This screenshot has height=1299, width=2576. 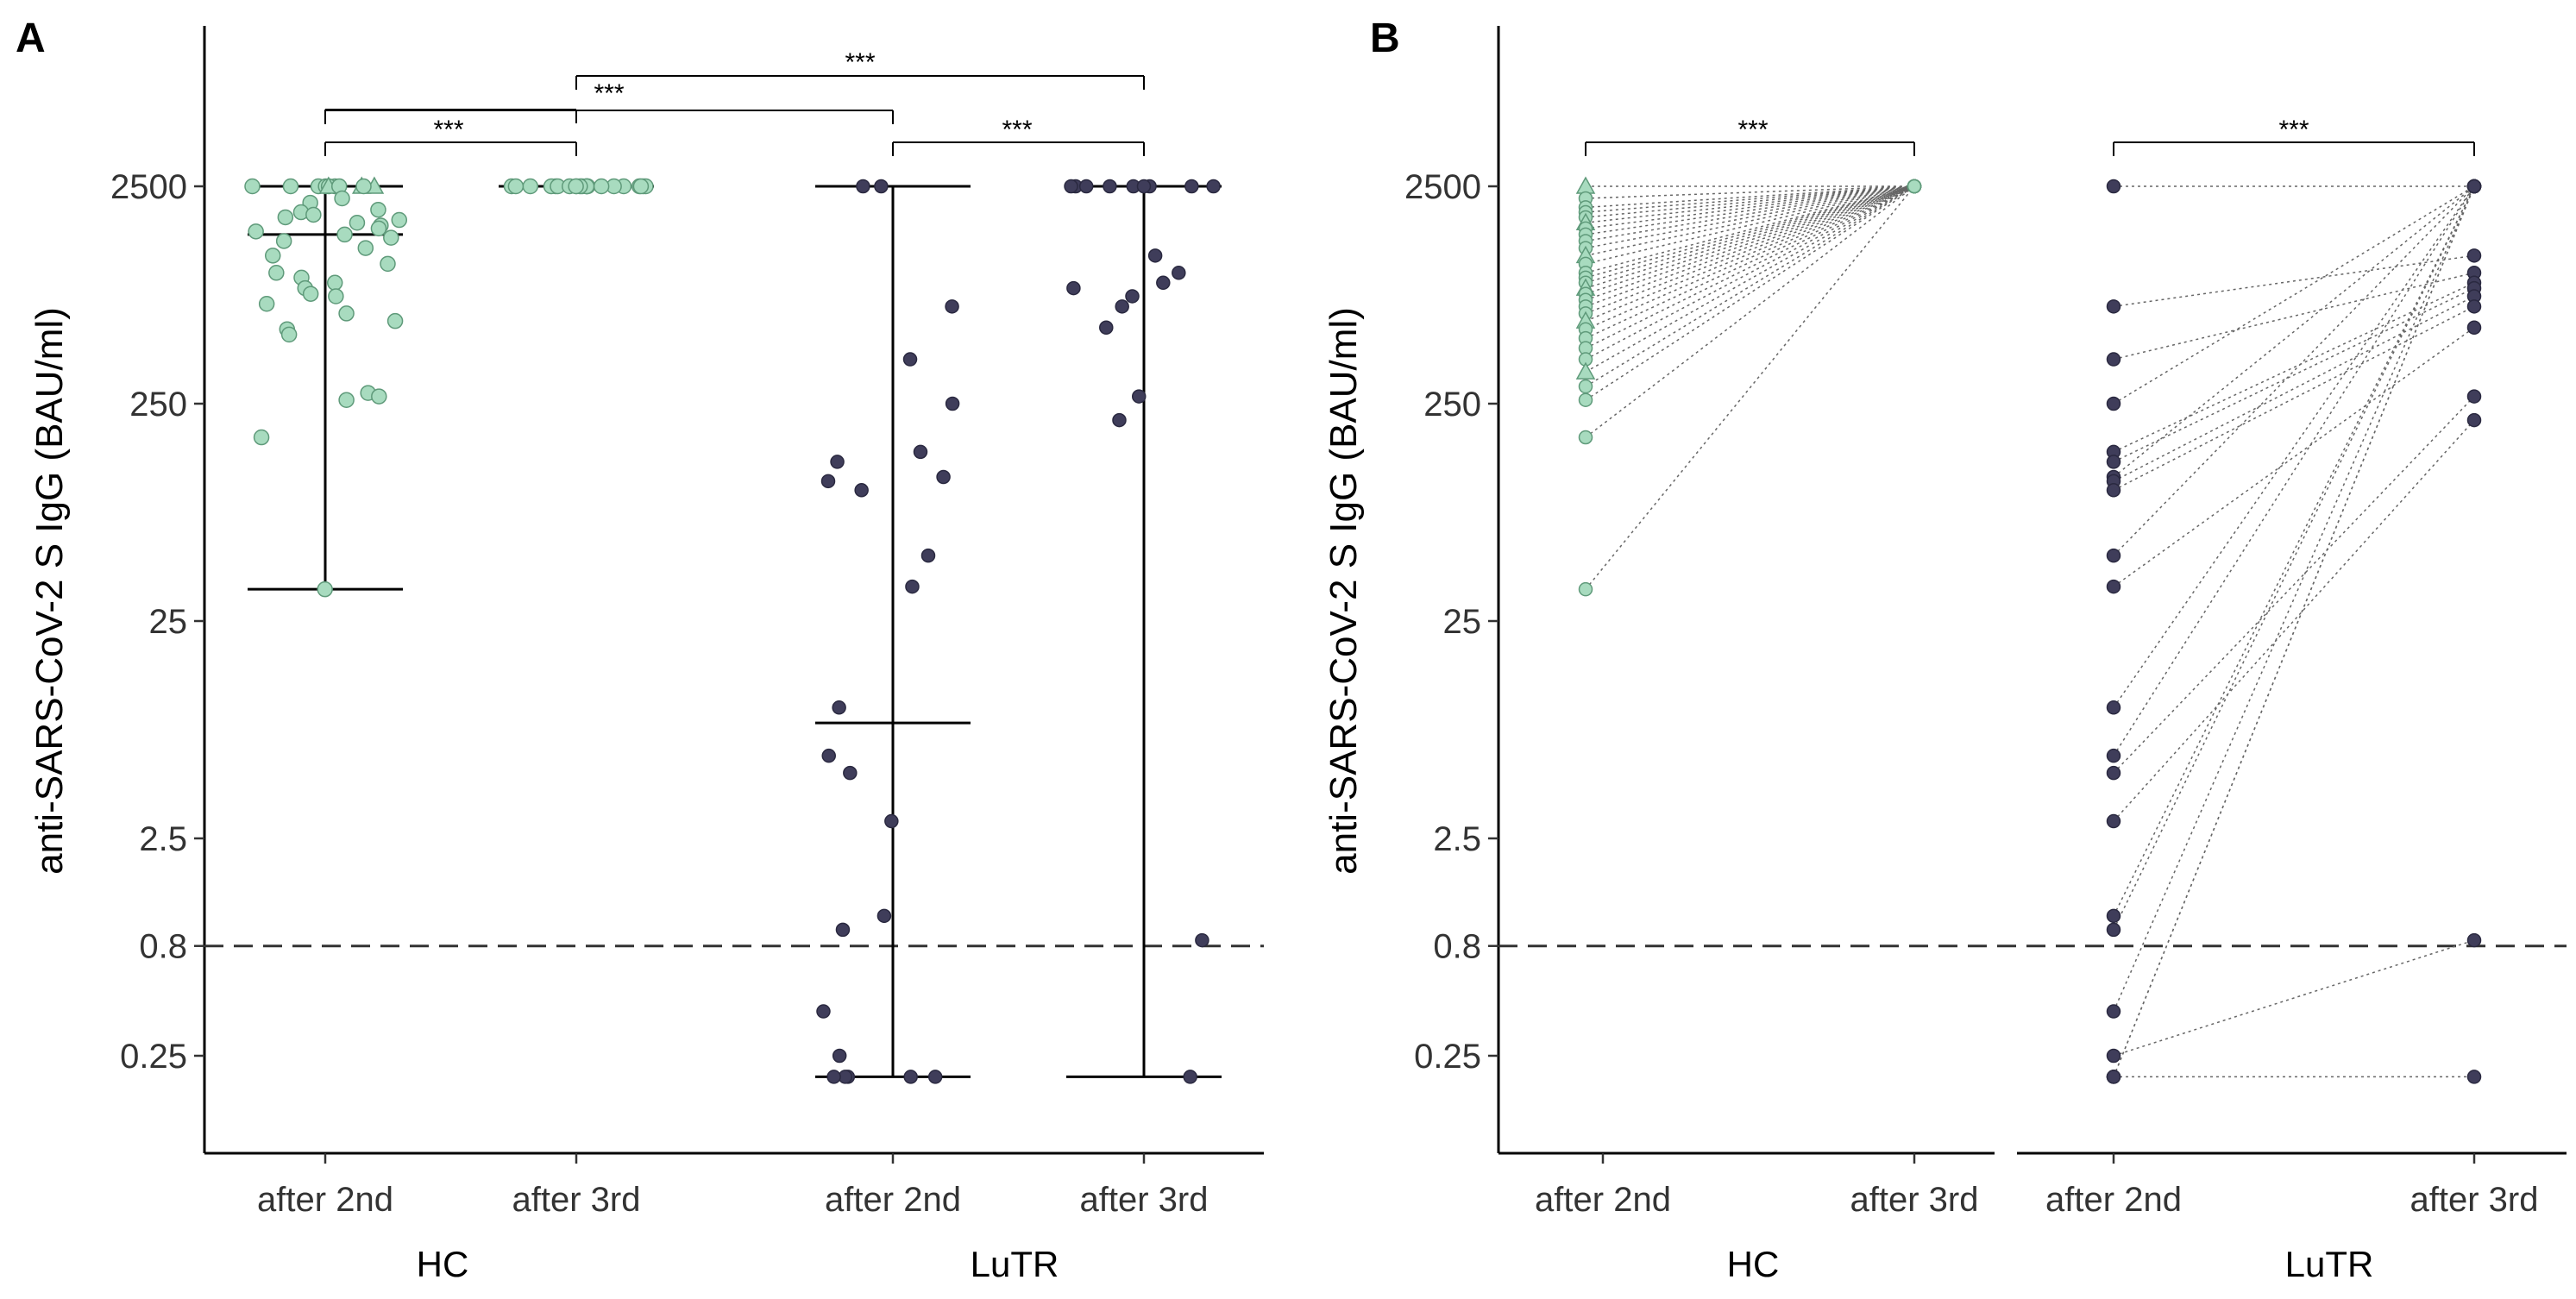 I want to click on panel-b-y-tick-label: 2500, so click(x=1442, y=187).